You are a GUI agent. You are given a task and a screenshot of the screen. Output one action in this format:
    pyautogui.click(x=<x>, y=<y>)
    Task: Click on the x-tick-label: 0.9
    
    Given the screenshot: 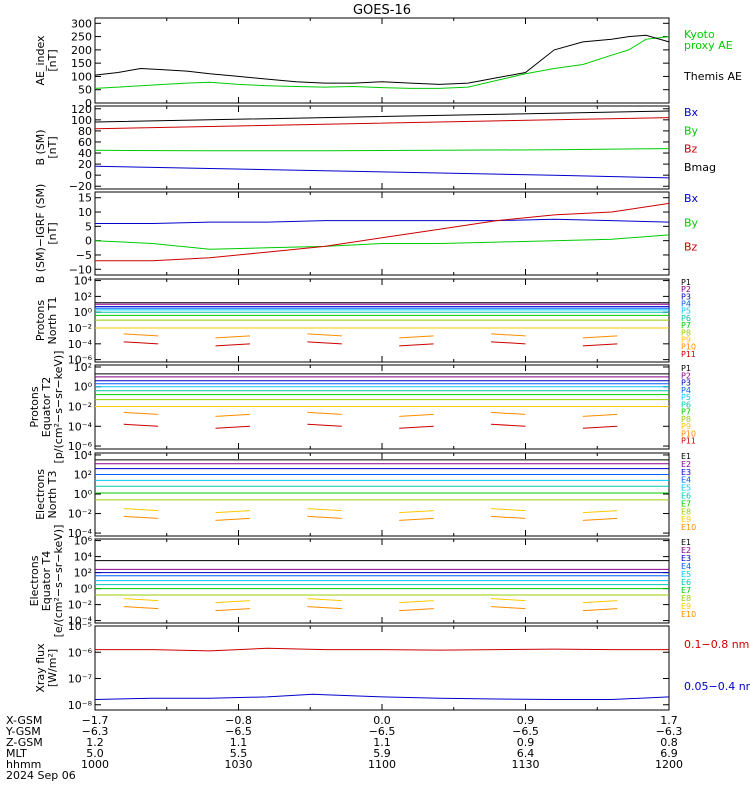 What is the action you would take?
    pyautogui.click(x=526, y=742)
    